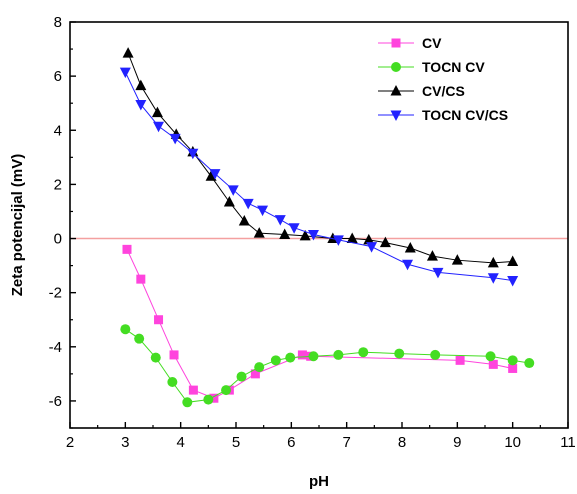 This screenshot has height=494, width=577. What do you see at coordinates (396, 90) in the screenshot?
I see `legend-marker-cv-cs` at bounding box center [396, 90].